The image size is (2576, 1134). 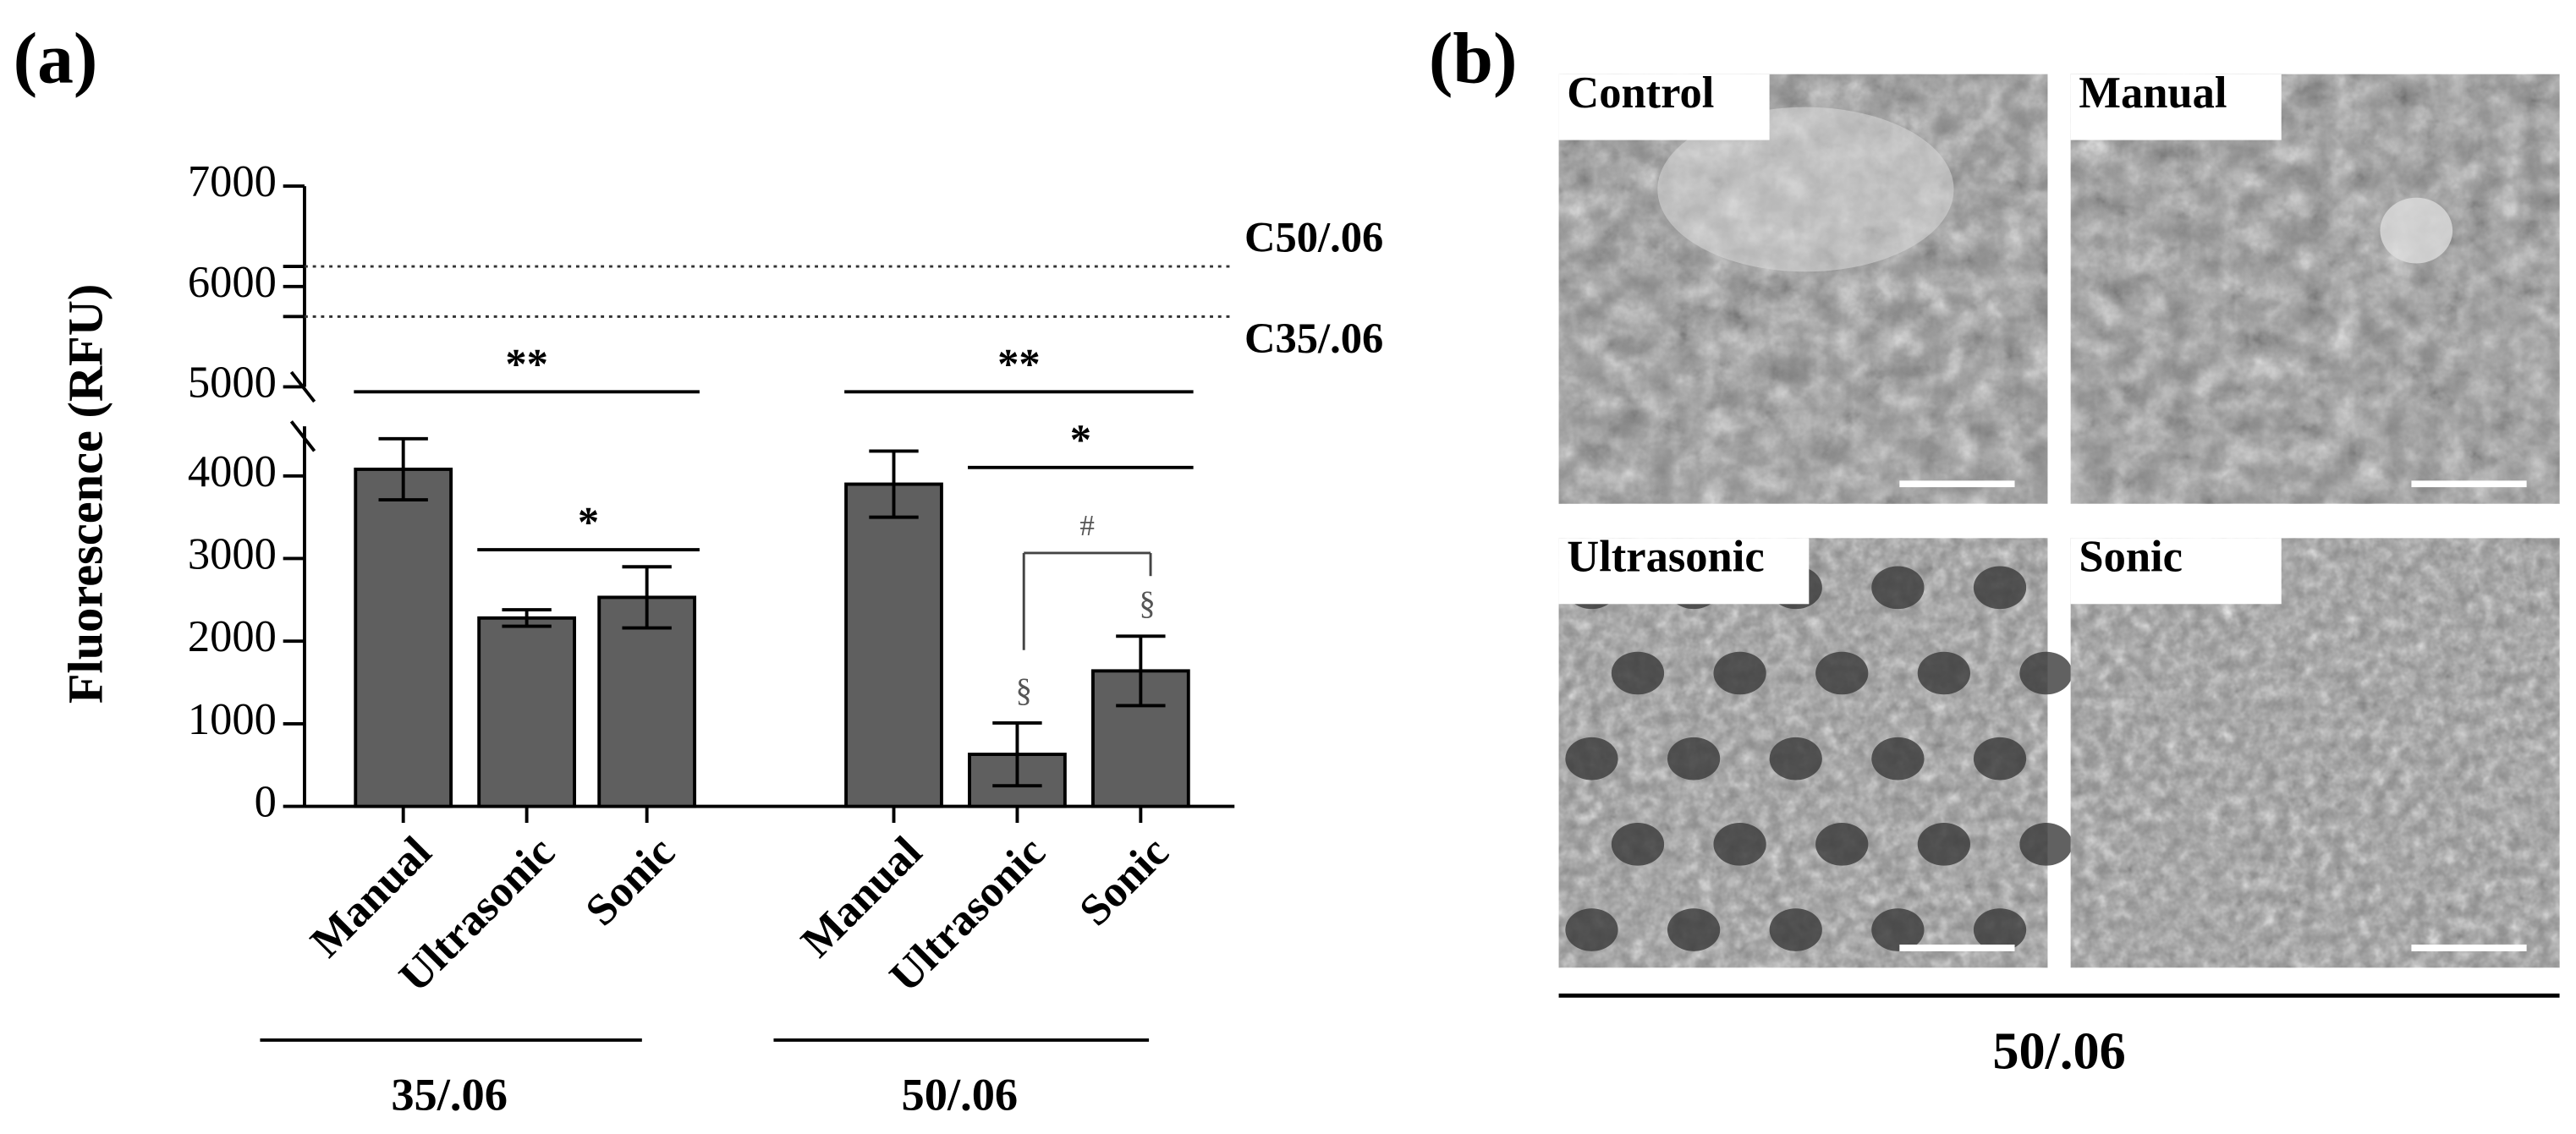 I want to click on y-tick-label: 2000, so click(x=233, y=636).